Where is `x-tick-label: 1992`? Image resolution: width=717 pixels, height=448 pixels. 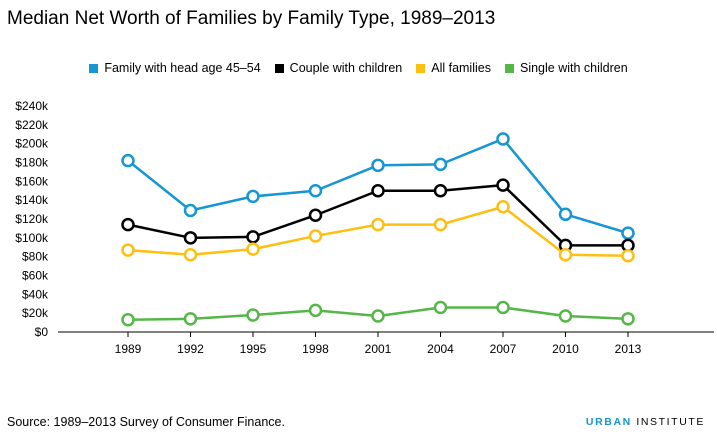
x-tick-label: 1992 is located at coordinates (190, 349).